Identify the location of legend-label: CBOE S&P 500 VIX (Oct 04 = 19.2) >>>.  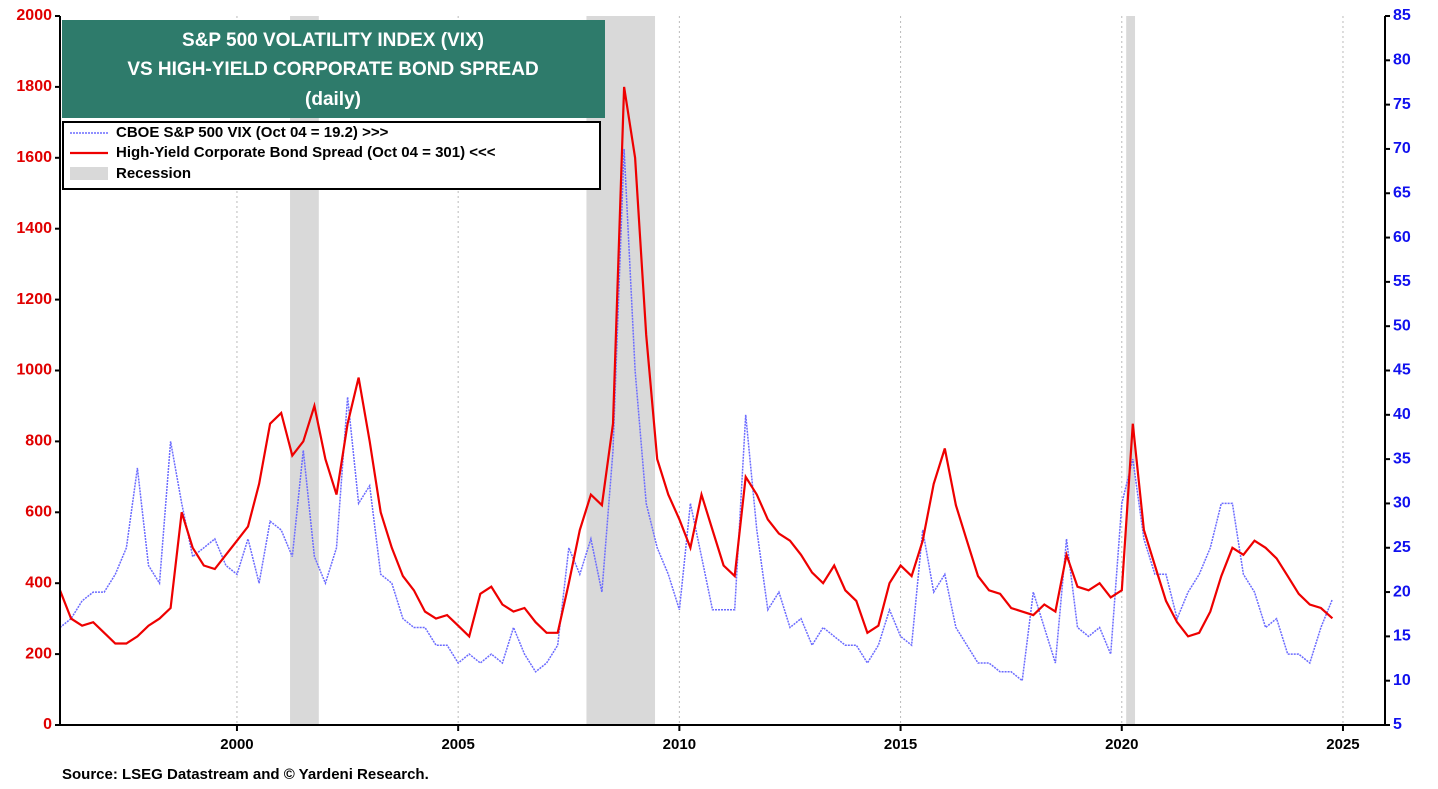
(252, 132).